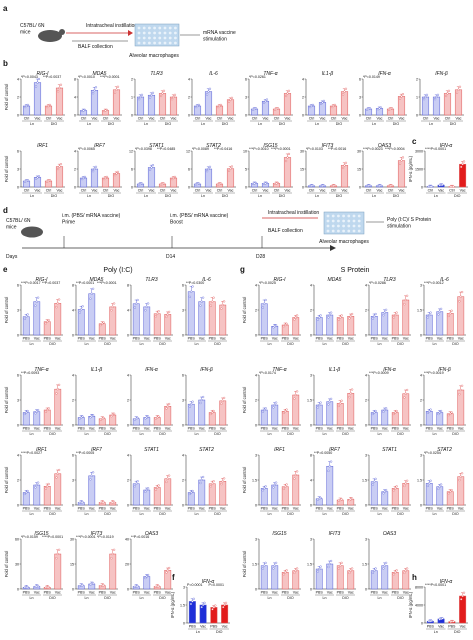  What do you see at coordinates (41, 534) in the screenshot?
I see `chart-title: ISG15` at bounding box center [41, 534].